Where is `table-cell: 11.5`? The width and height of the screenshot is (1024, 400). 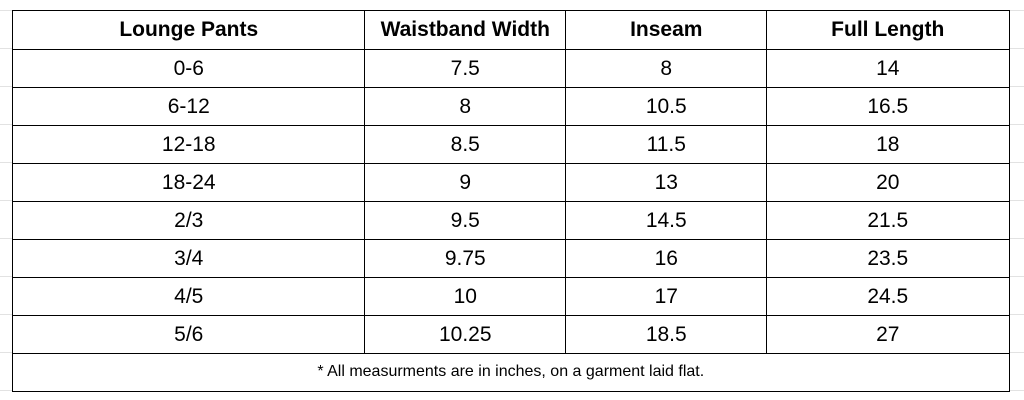 table-cell: 11.5 is located at coordinates (666, 145).